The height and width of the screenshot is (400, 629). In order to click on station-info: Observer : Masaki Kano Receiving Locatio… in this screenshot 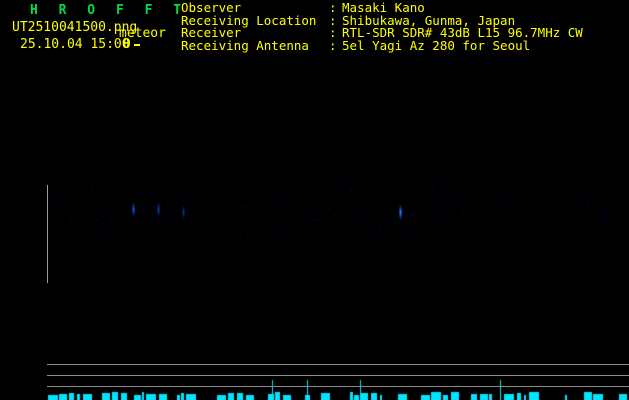, I will do `click(382, 26)`.